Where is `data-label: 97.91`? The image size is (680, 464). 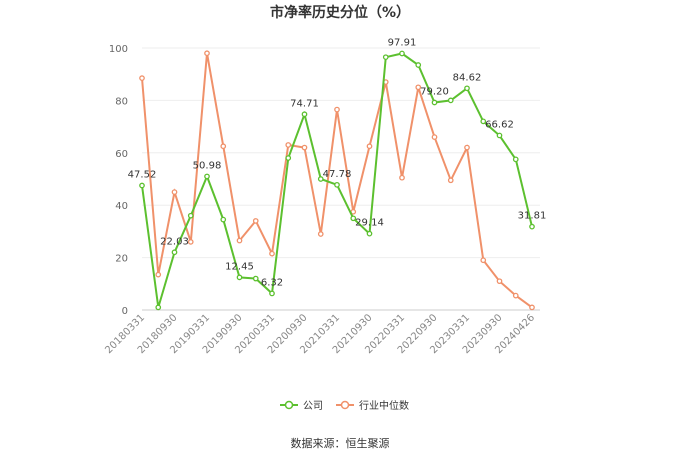 data-label: 97.91 is located at coordinates (402, 42).